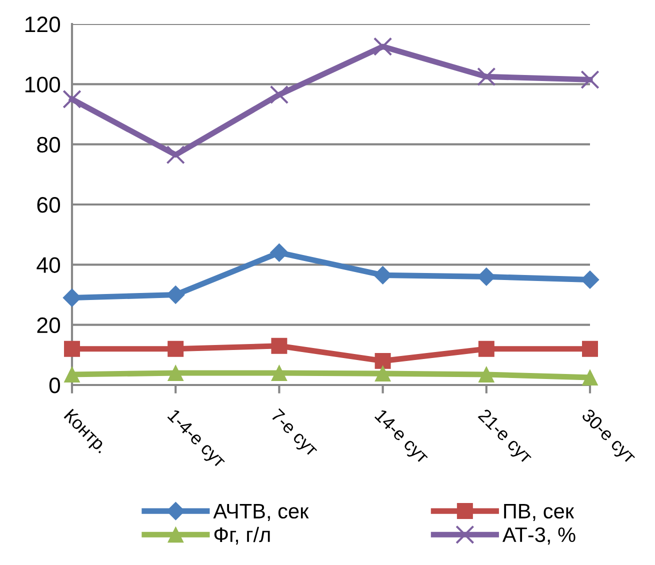 The image size is (655, 565). Describe the element at coordinates (48, 265) in the screenshot. I see `y-tick-label: 40` at that location.